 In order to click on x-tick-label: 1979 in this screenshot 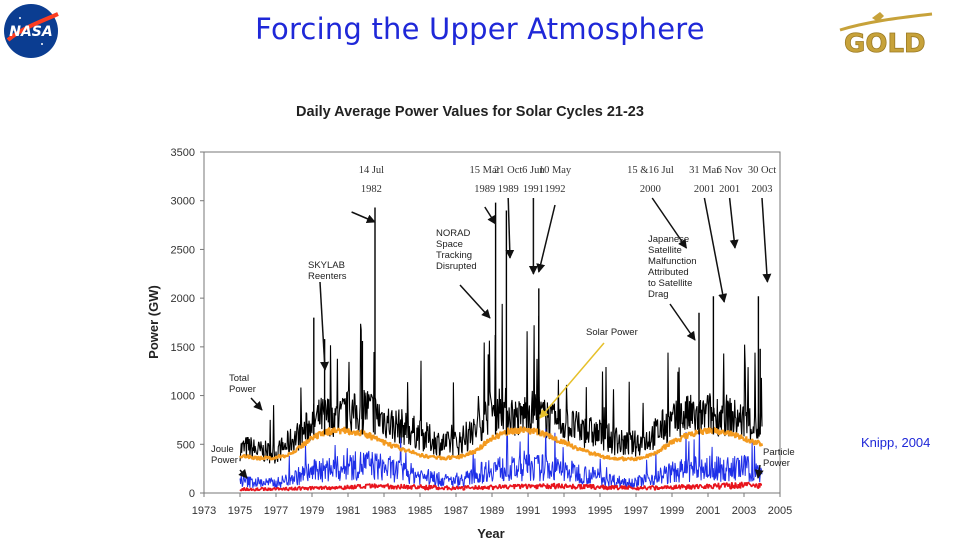, I will do `click(312, 511)`.